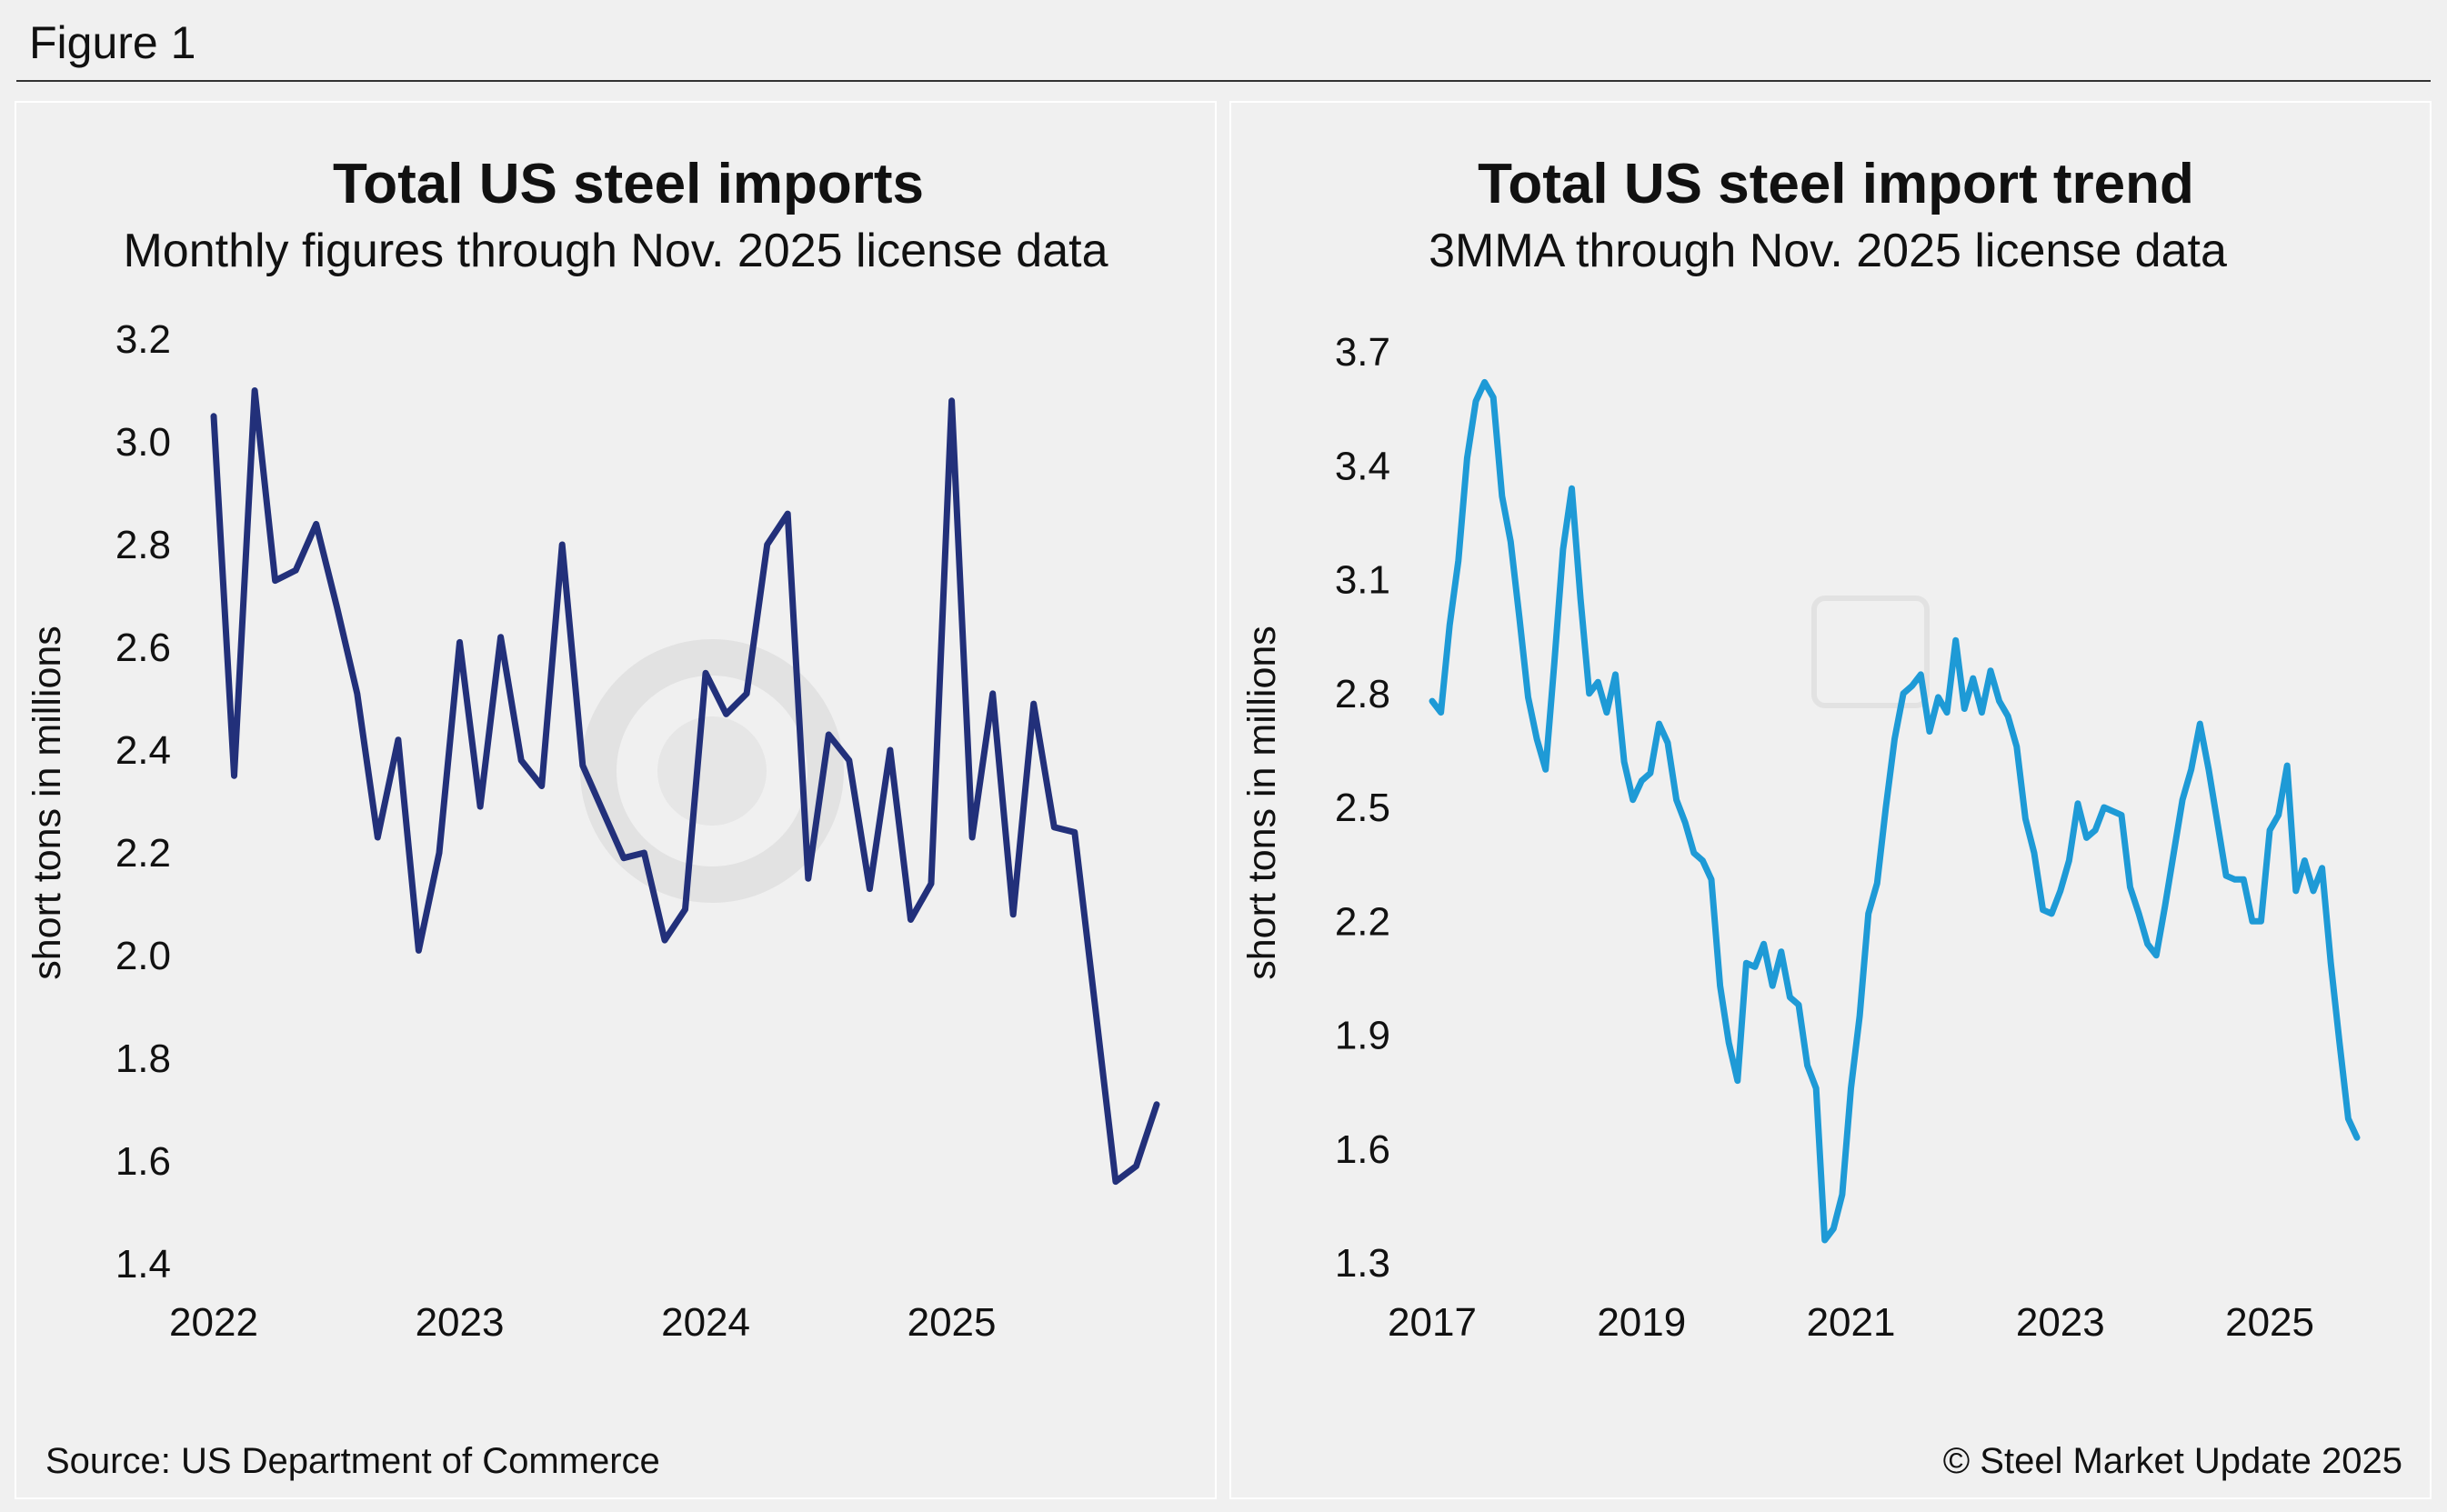 This screenshot has height=1512, width=2447. What do you see at coordinates (1432, 1322) in the screenshot?
I see `right-x-tick-label: 2017` at bounding box center [1432, 1322].